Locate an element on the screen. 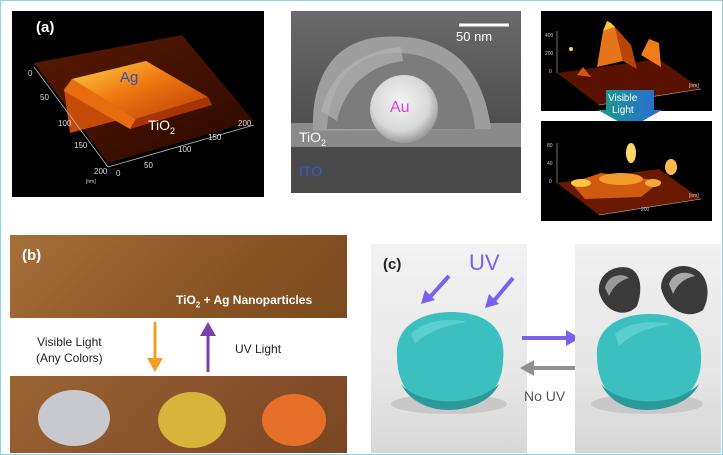  afm-tick-right-2: 100 is located at coordinates (185, 149).